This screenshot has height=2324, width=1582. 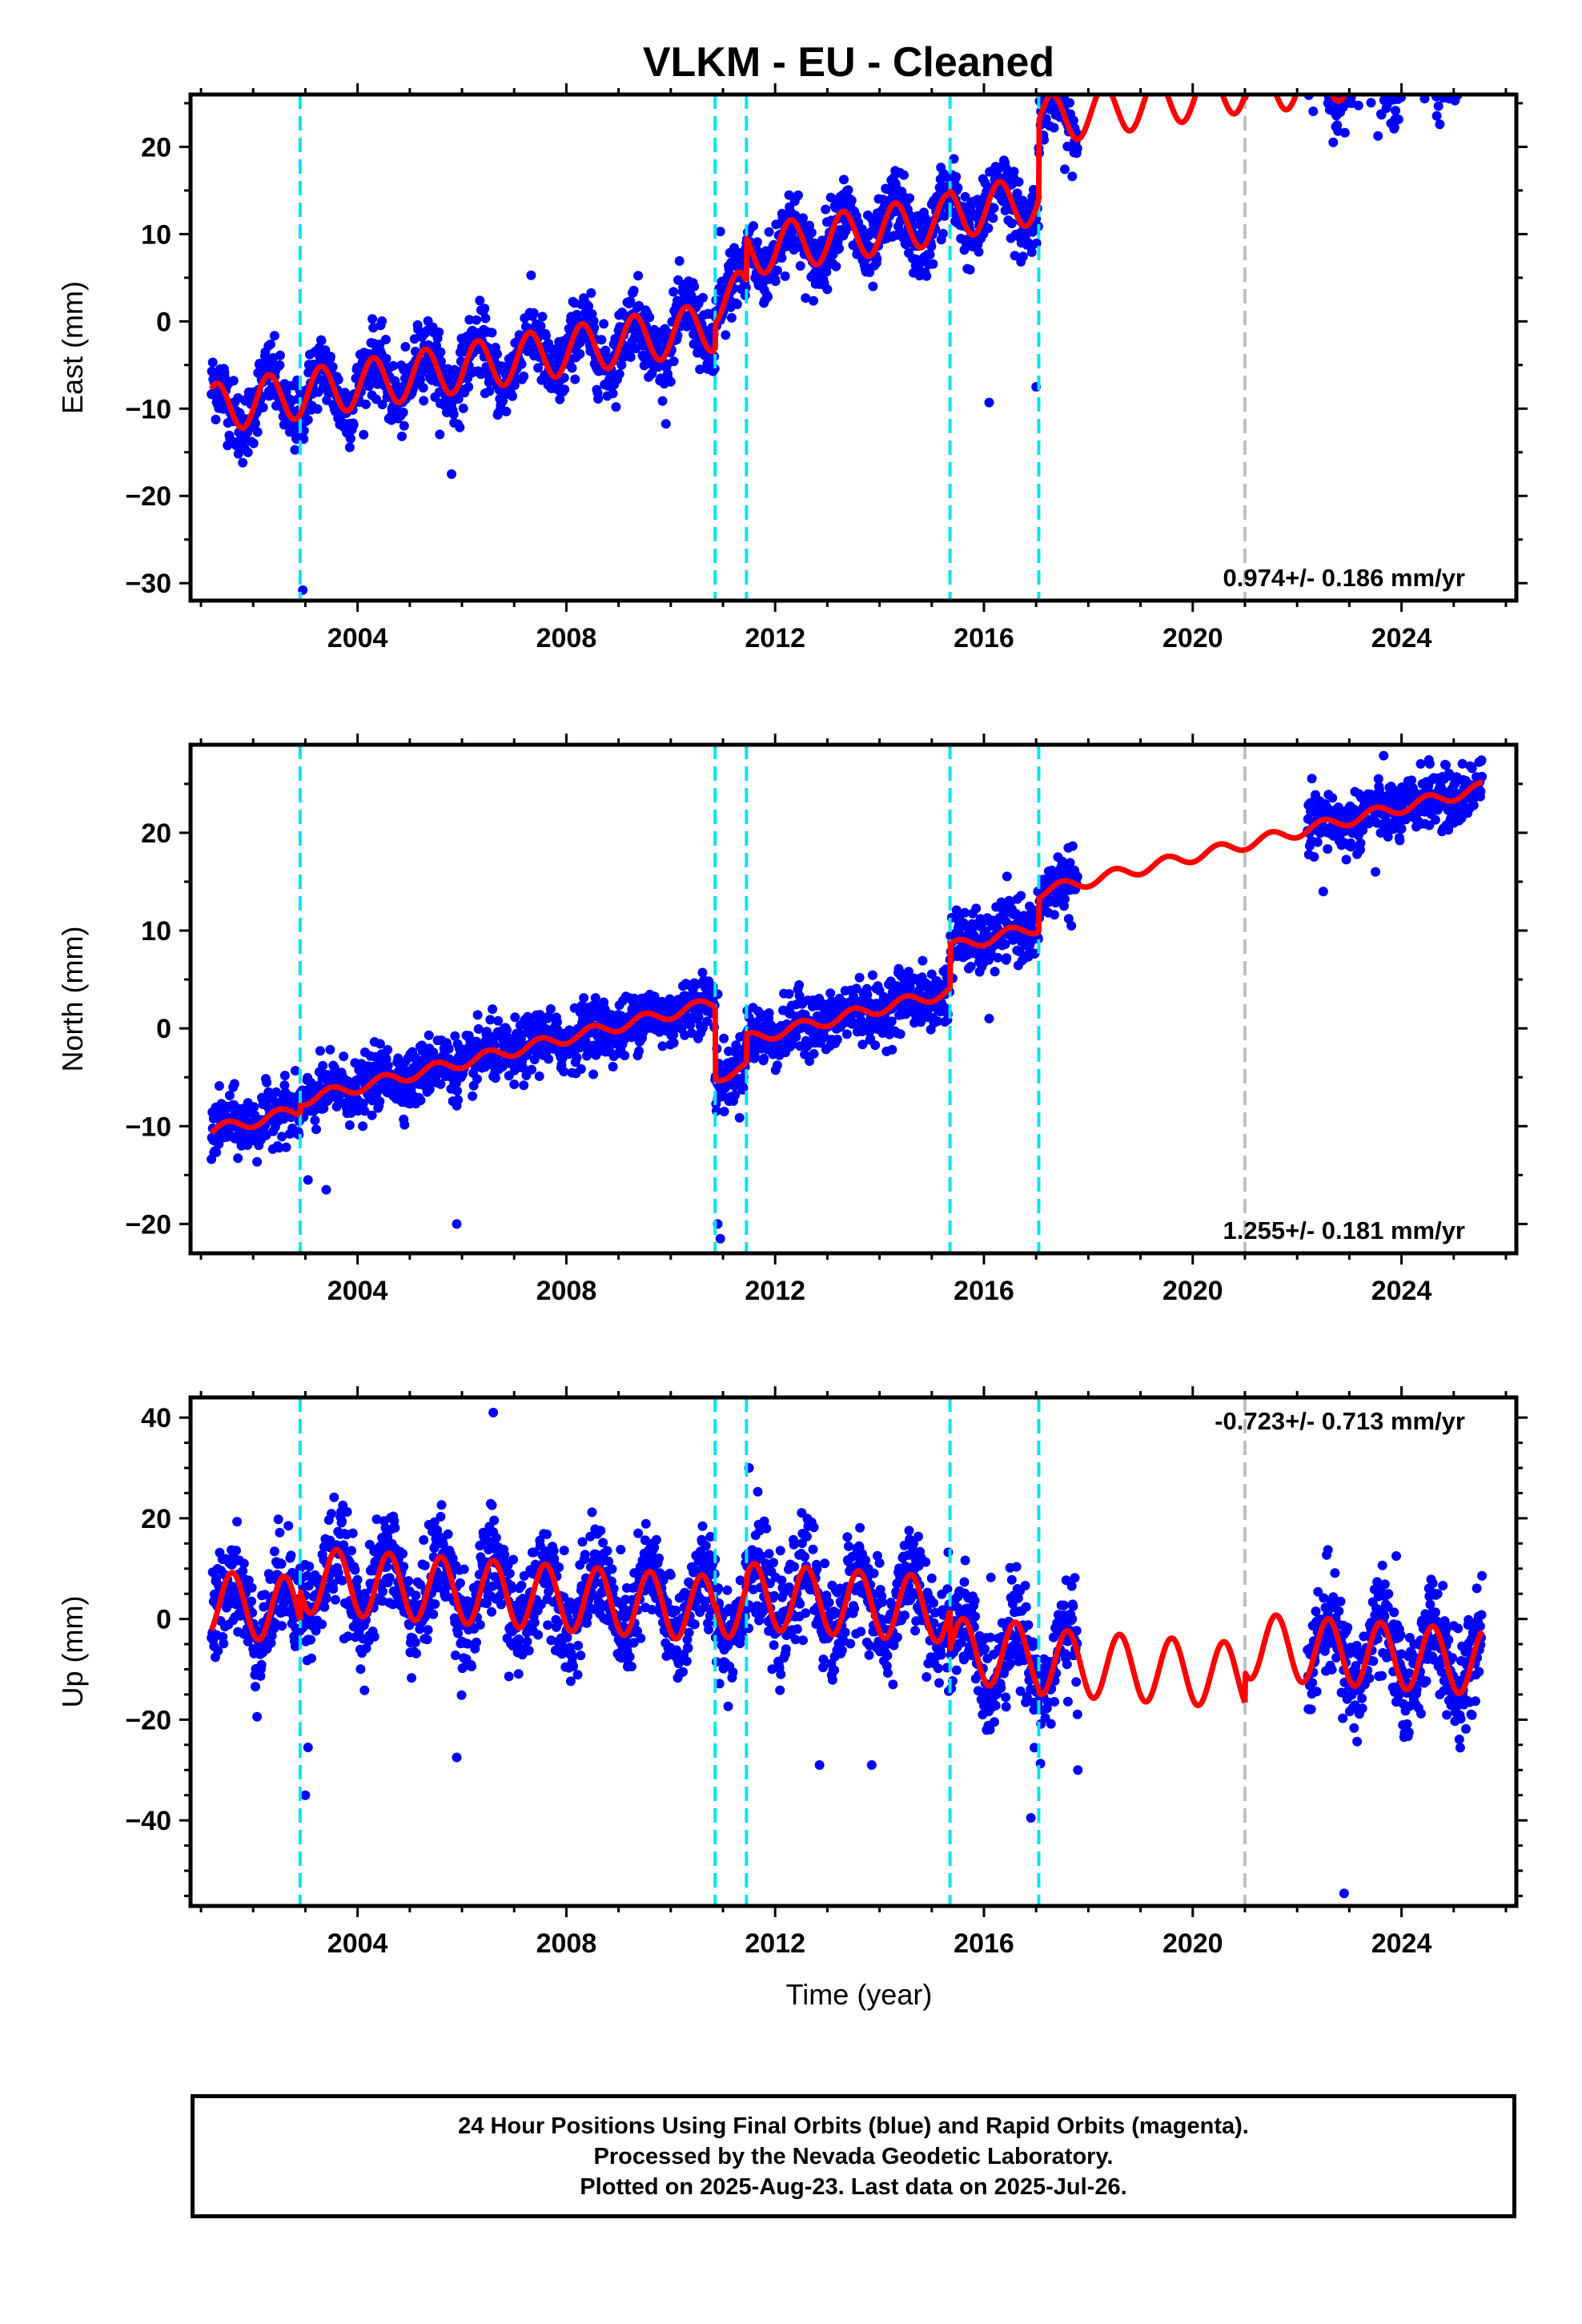 What do you see at coordinates (848, 62) in the screenshot?
I see `figure-title: VLKM - EU - Cleaned` at bounding box center [848, 62].